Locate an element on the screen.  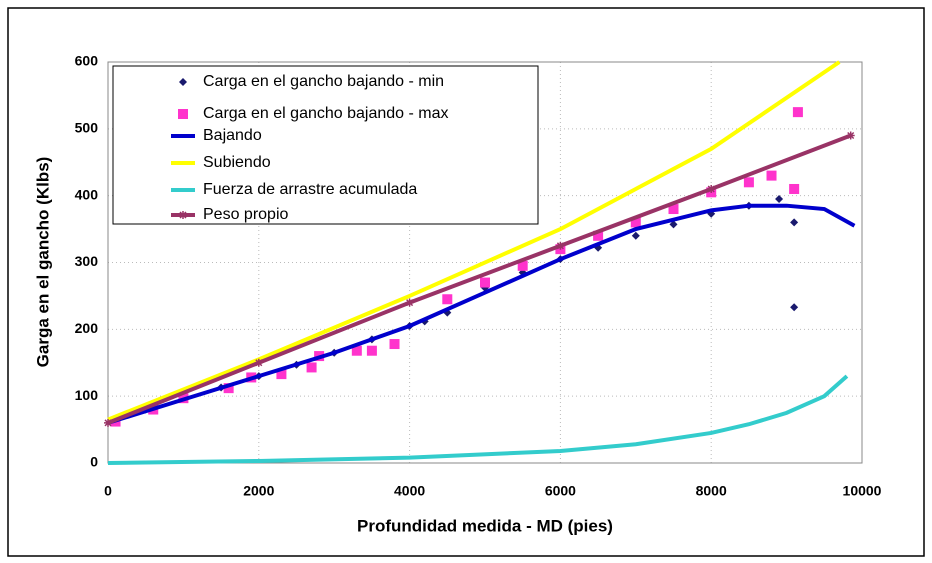
y-axis-title: Garga en el gancho (Klbs) is located at coordinates (42, 262).